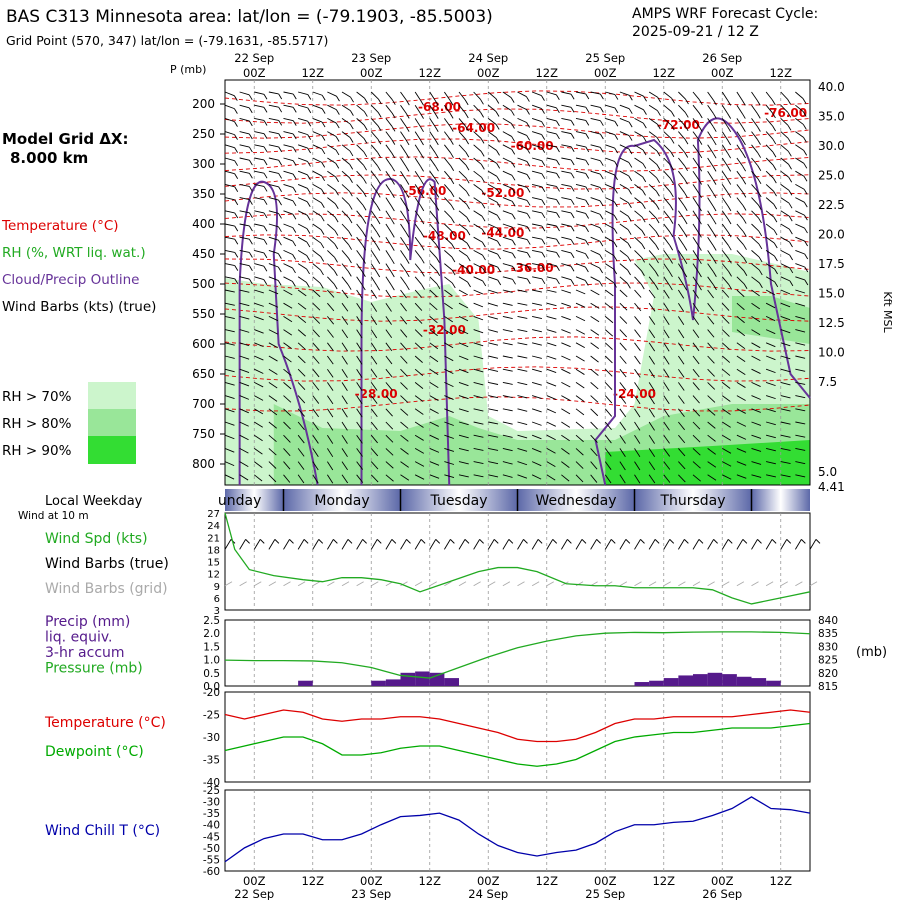 The width and height of the screenshot is (900, 900). I want to click on pressure-line, so click(517, 655).